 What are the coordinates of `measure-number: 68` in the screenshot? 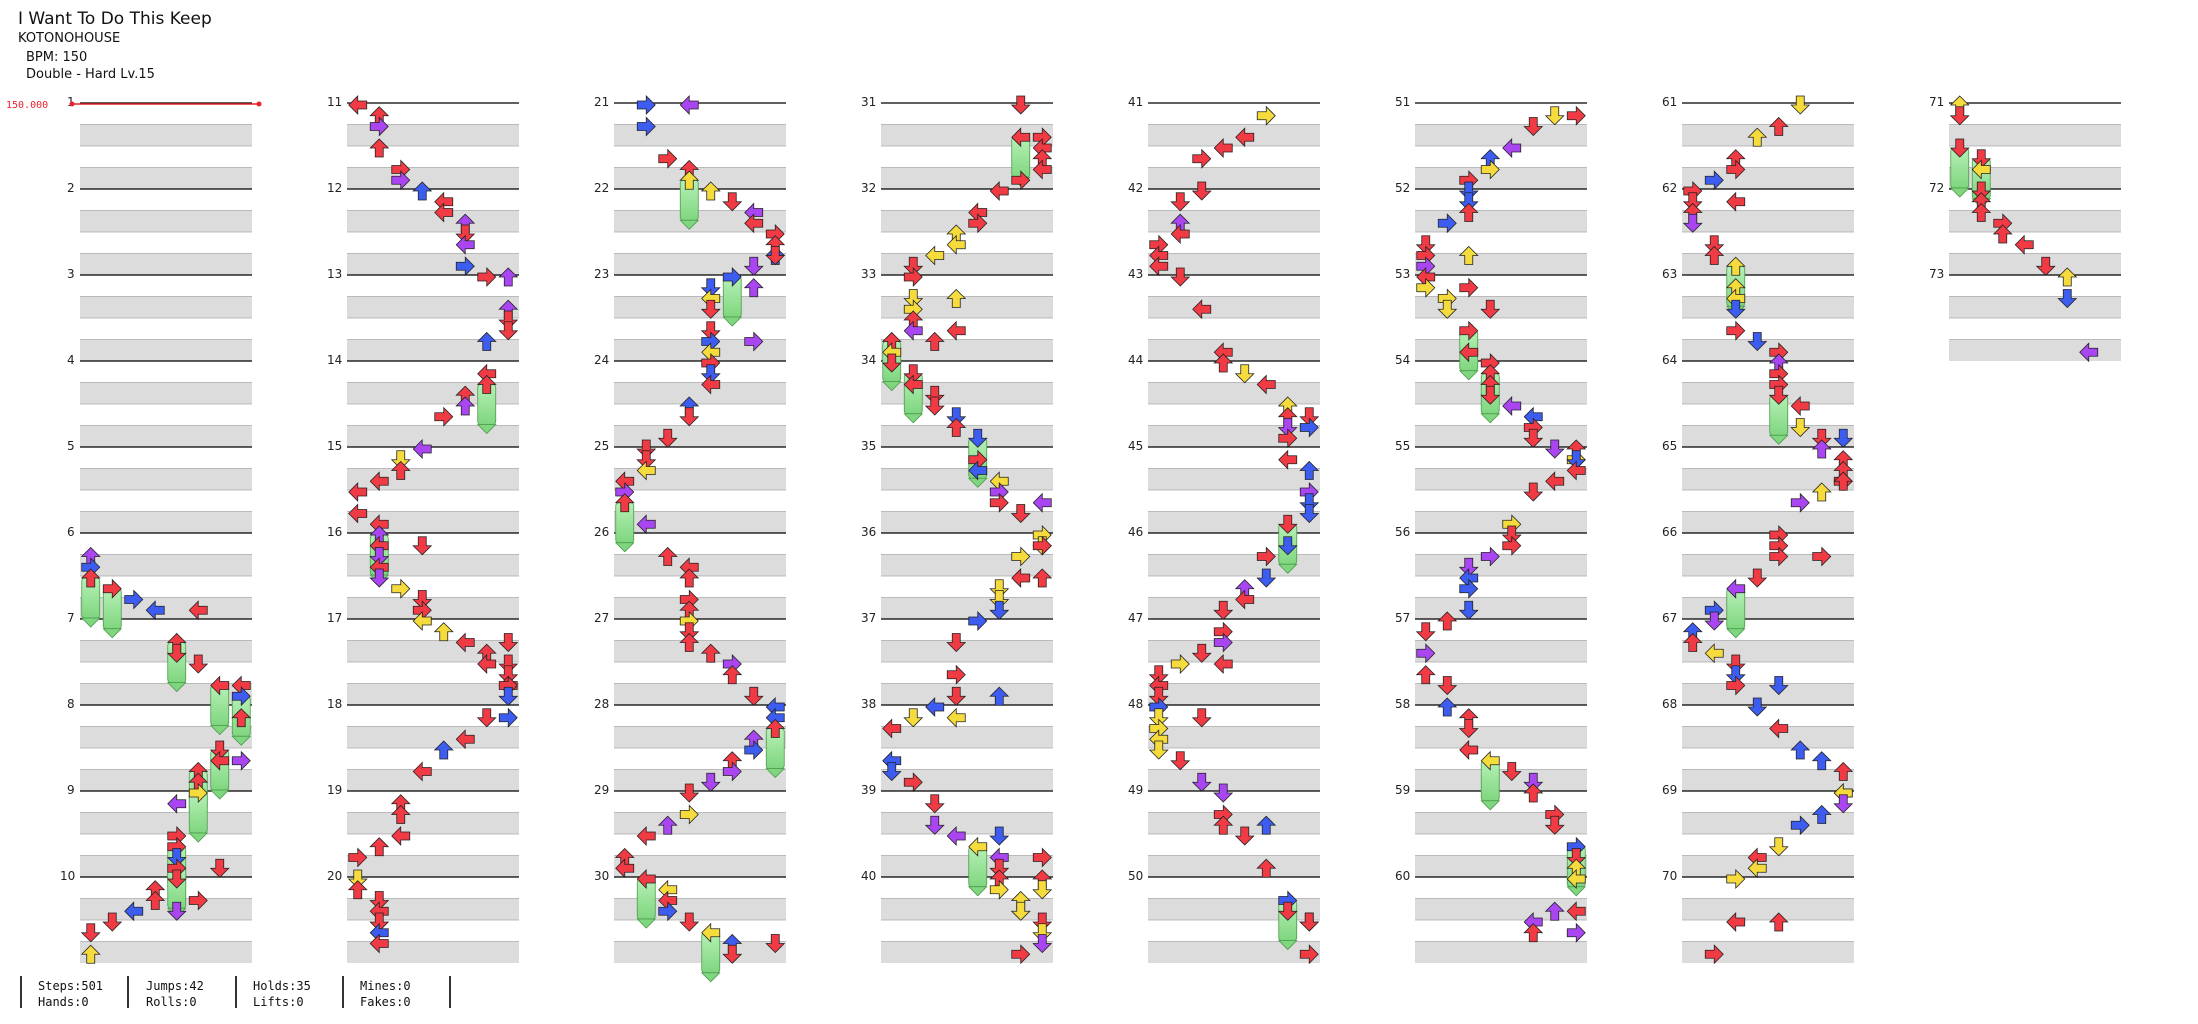 It's located at (1669, 704).